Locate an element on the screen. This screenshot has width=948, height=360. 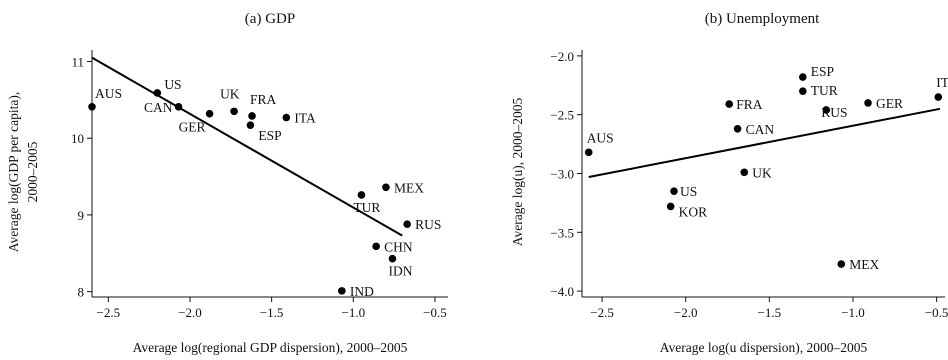
chart-title: (a) GDP is located at coordinates (270, 19).